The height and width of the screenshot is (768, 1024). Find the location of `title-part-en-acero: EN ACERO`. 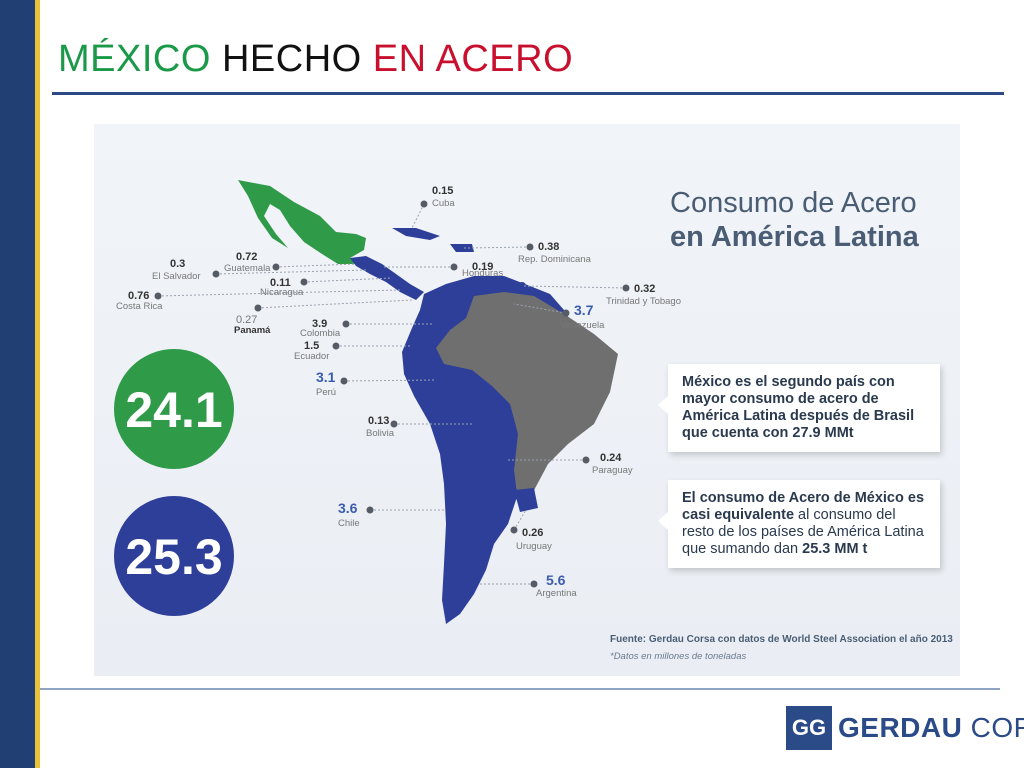

title-part-en-acero: EN ACERO is located at coordinates (473, 59).